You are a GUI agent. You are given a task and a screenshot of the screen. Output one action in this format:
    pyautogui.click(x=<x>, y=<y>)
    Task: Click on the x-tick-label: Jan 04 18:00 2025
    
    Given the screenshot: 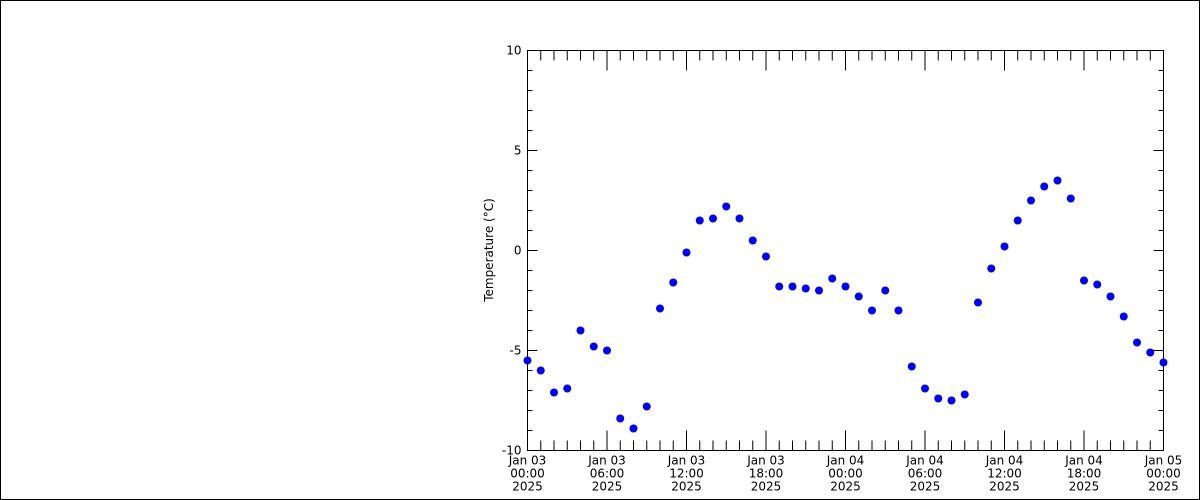 What is the action you would take?
    pyautogui.click(x=1083, y=474)
    